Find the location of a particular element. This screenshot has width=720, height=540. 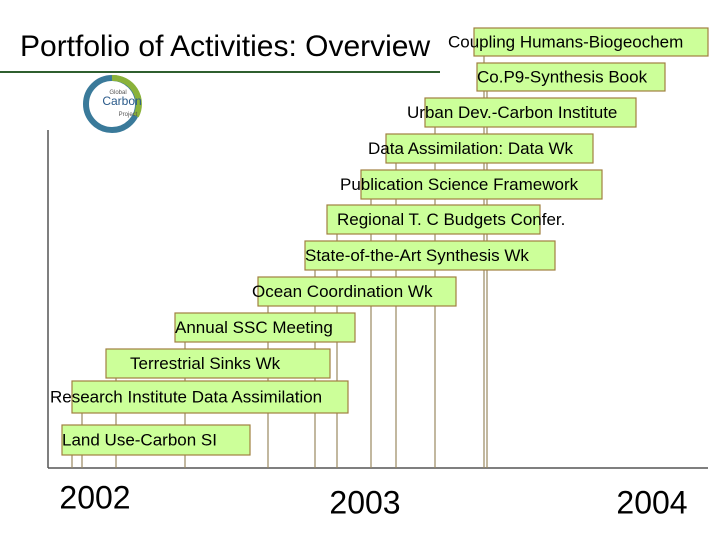

activity-label: Terrestrial Sinks Wk is located at coordinates (205, 363).